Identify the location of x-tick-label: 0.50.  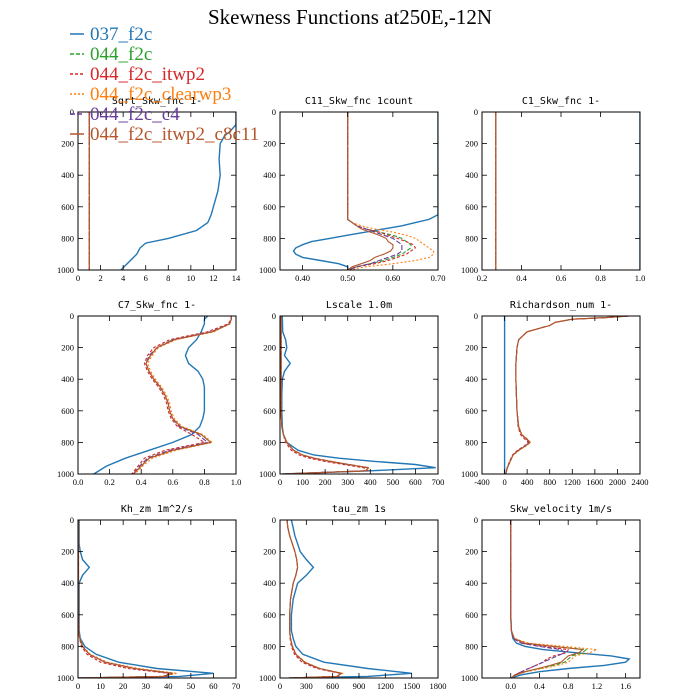
(347, 278).